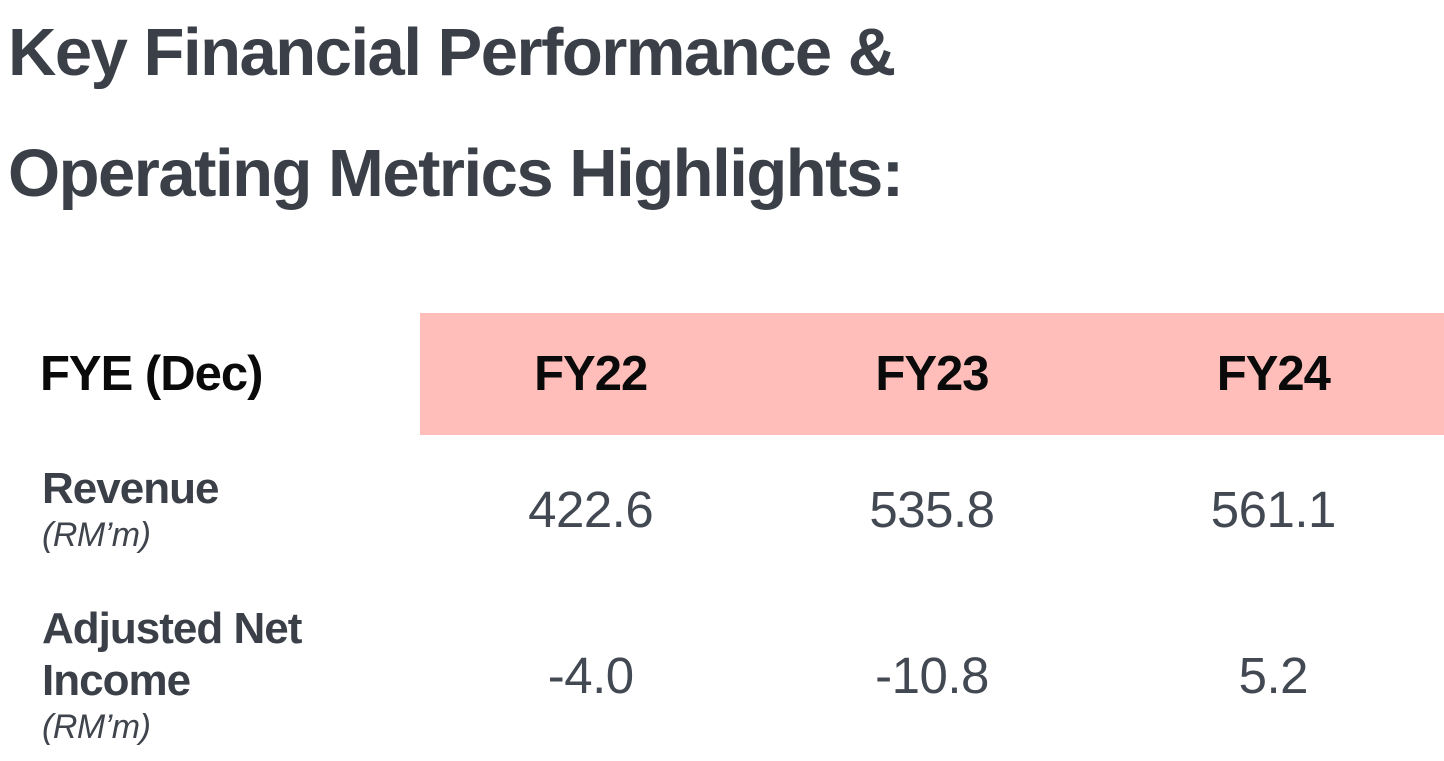  What do you see at coordinates (932, 509) in the screenshot?
I see `revenue-fy23-value: 535.8` at bounding box center [932, 509].